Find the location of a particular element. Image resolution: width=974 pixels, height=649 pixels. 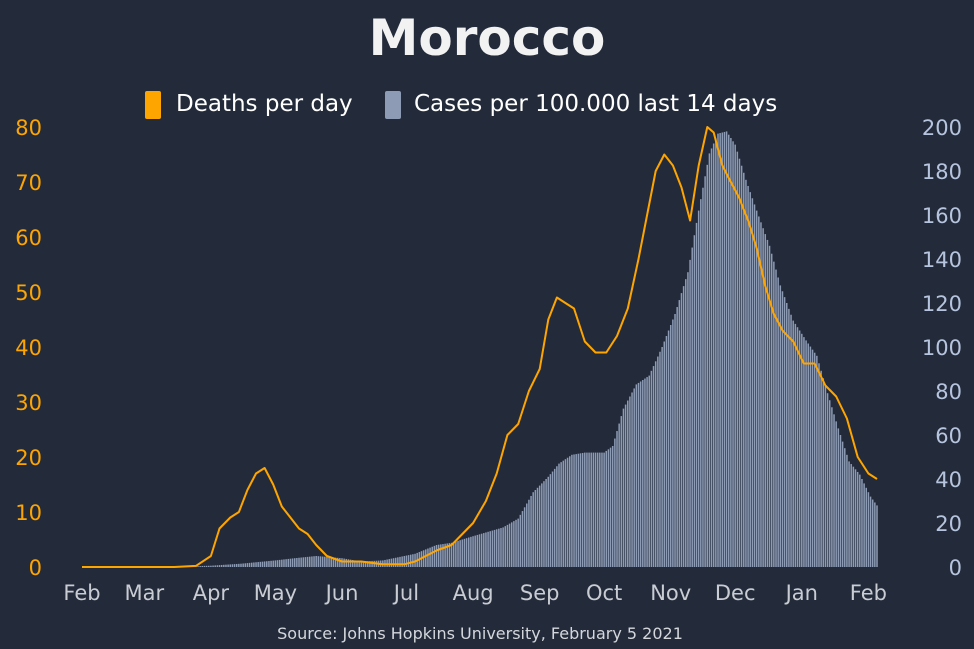

right-tick-label: 60 is located at coordinates (948, 436).